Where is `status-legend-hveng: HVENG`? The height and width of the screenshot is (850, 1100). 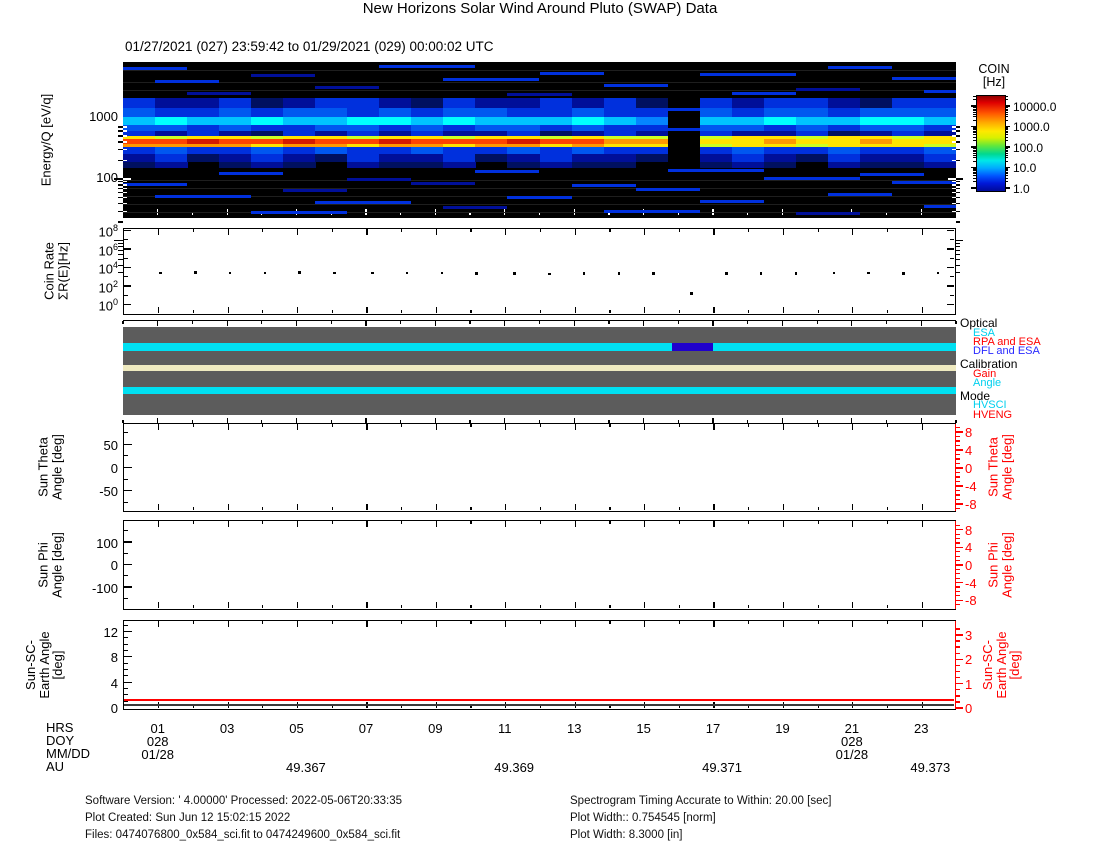
status-legend-hveng: HVENG is located at coordinates (993, 415).